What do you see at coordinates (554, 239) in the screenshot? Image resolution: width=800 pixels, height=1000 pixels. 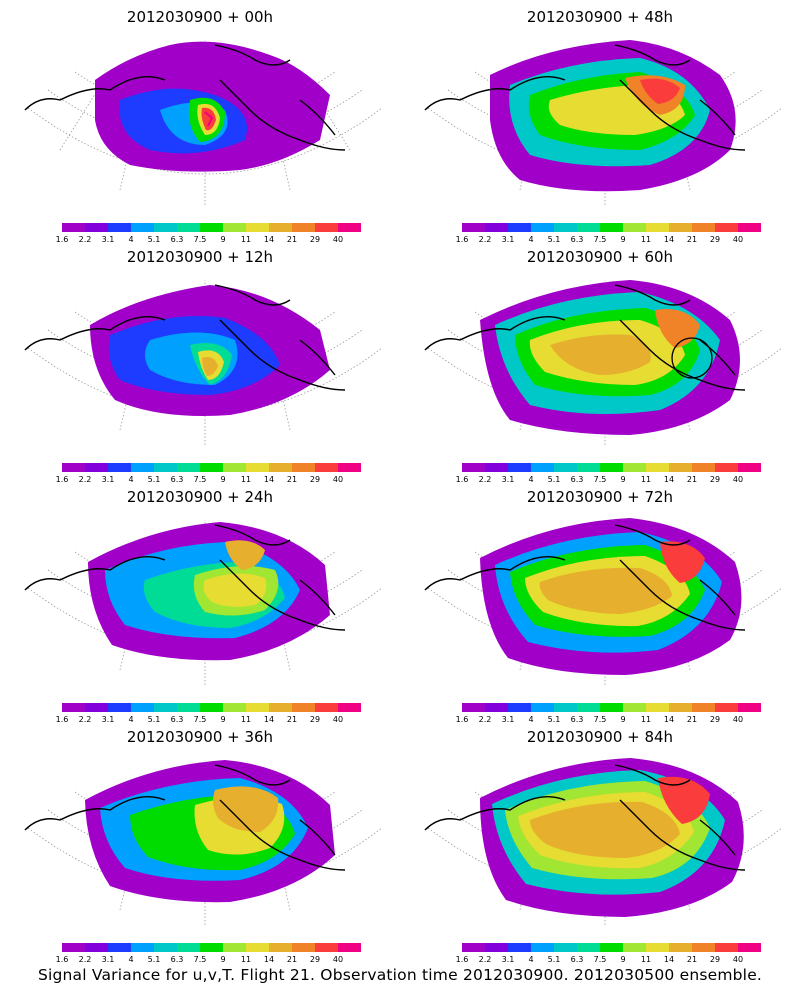 I see `colorbar-label: 5.1` at bounding box center [554, 239].